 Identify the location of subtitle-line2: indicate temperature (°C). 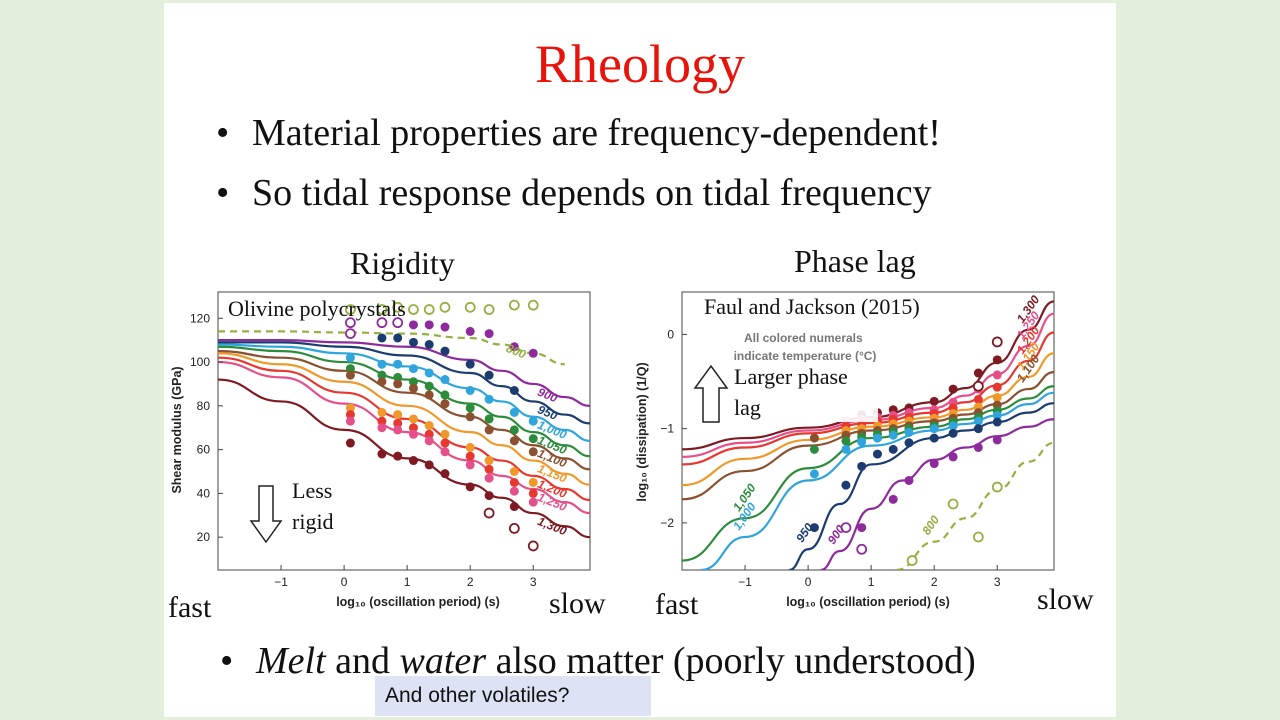
(805, 356).